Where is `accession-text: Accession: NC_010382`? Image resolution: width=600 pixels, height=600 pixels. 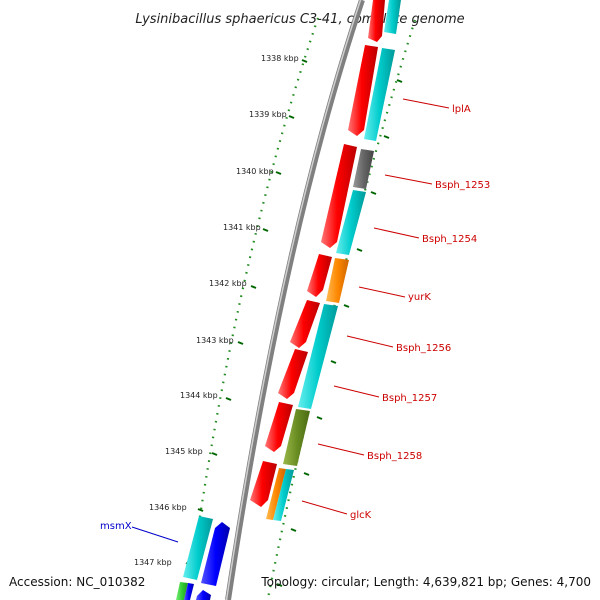 accession-text: Accession: NC_010382 is located at coordinates (77, 582).